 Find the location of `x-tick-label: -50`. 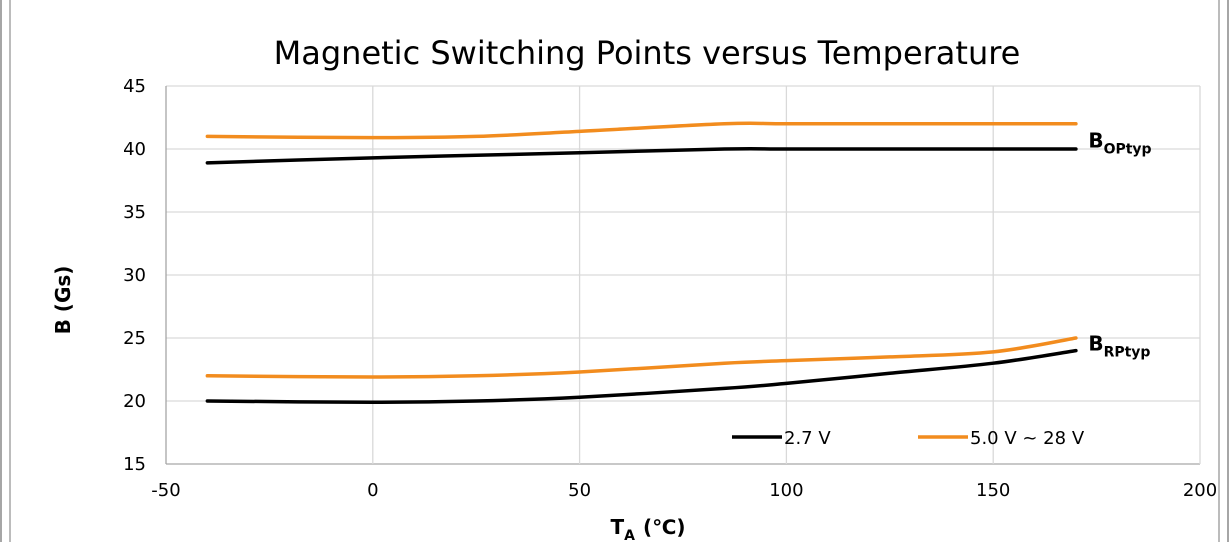

x-tick-label: -50 is located at coordinates (165, 490).